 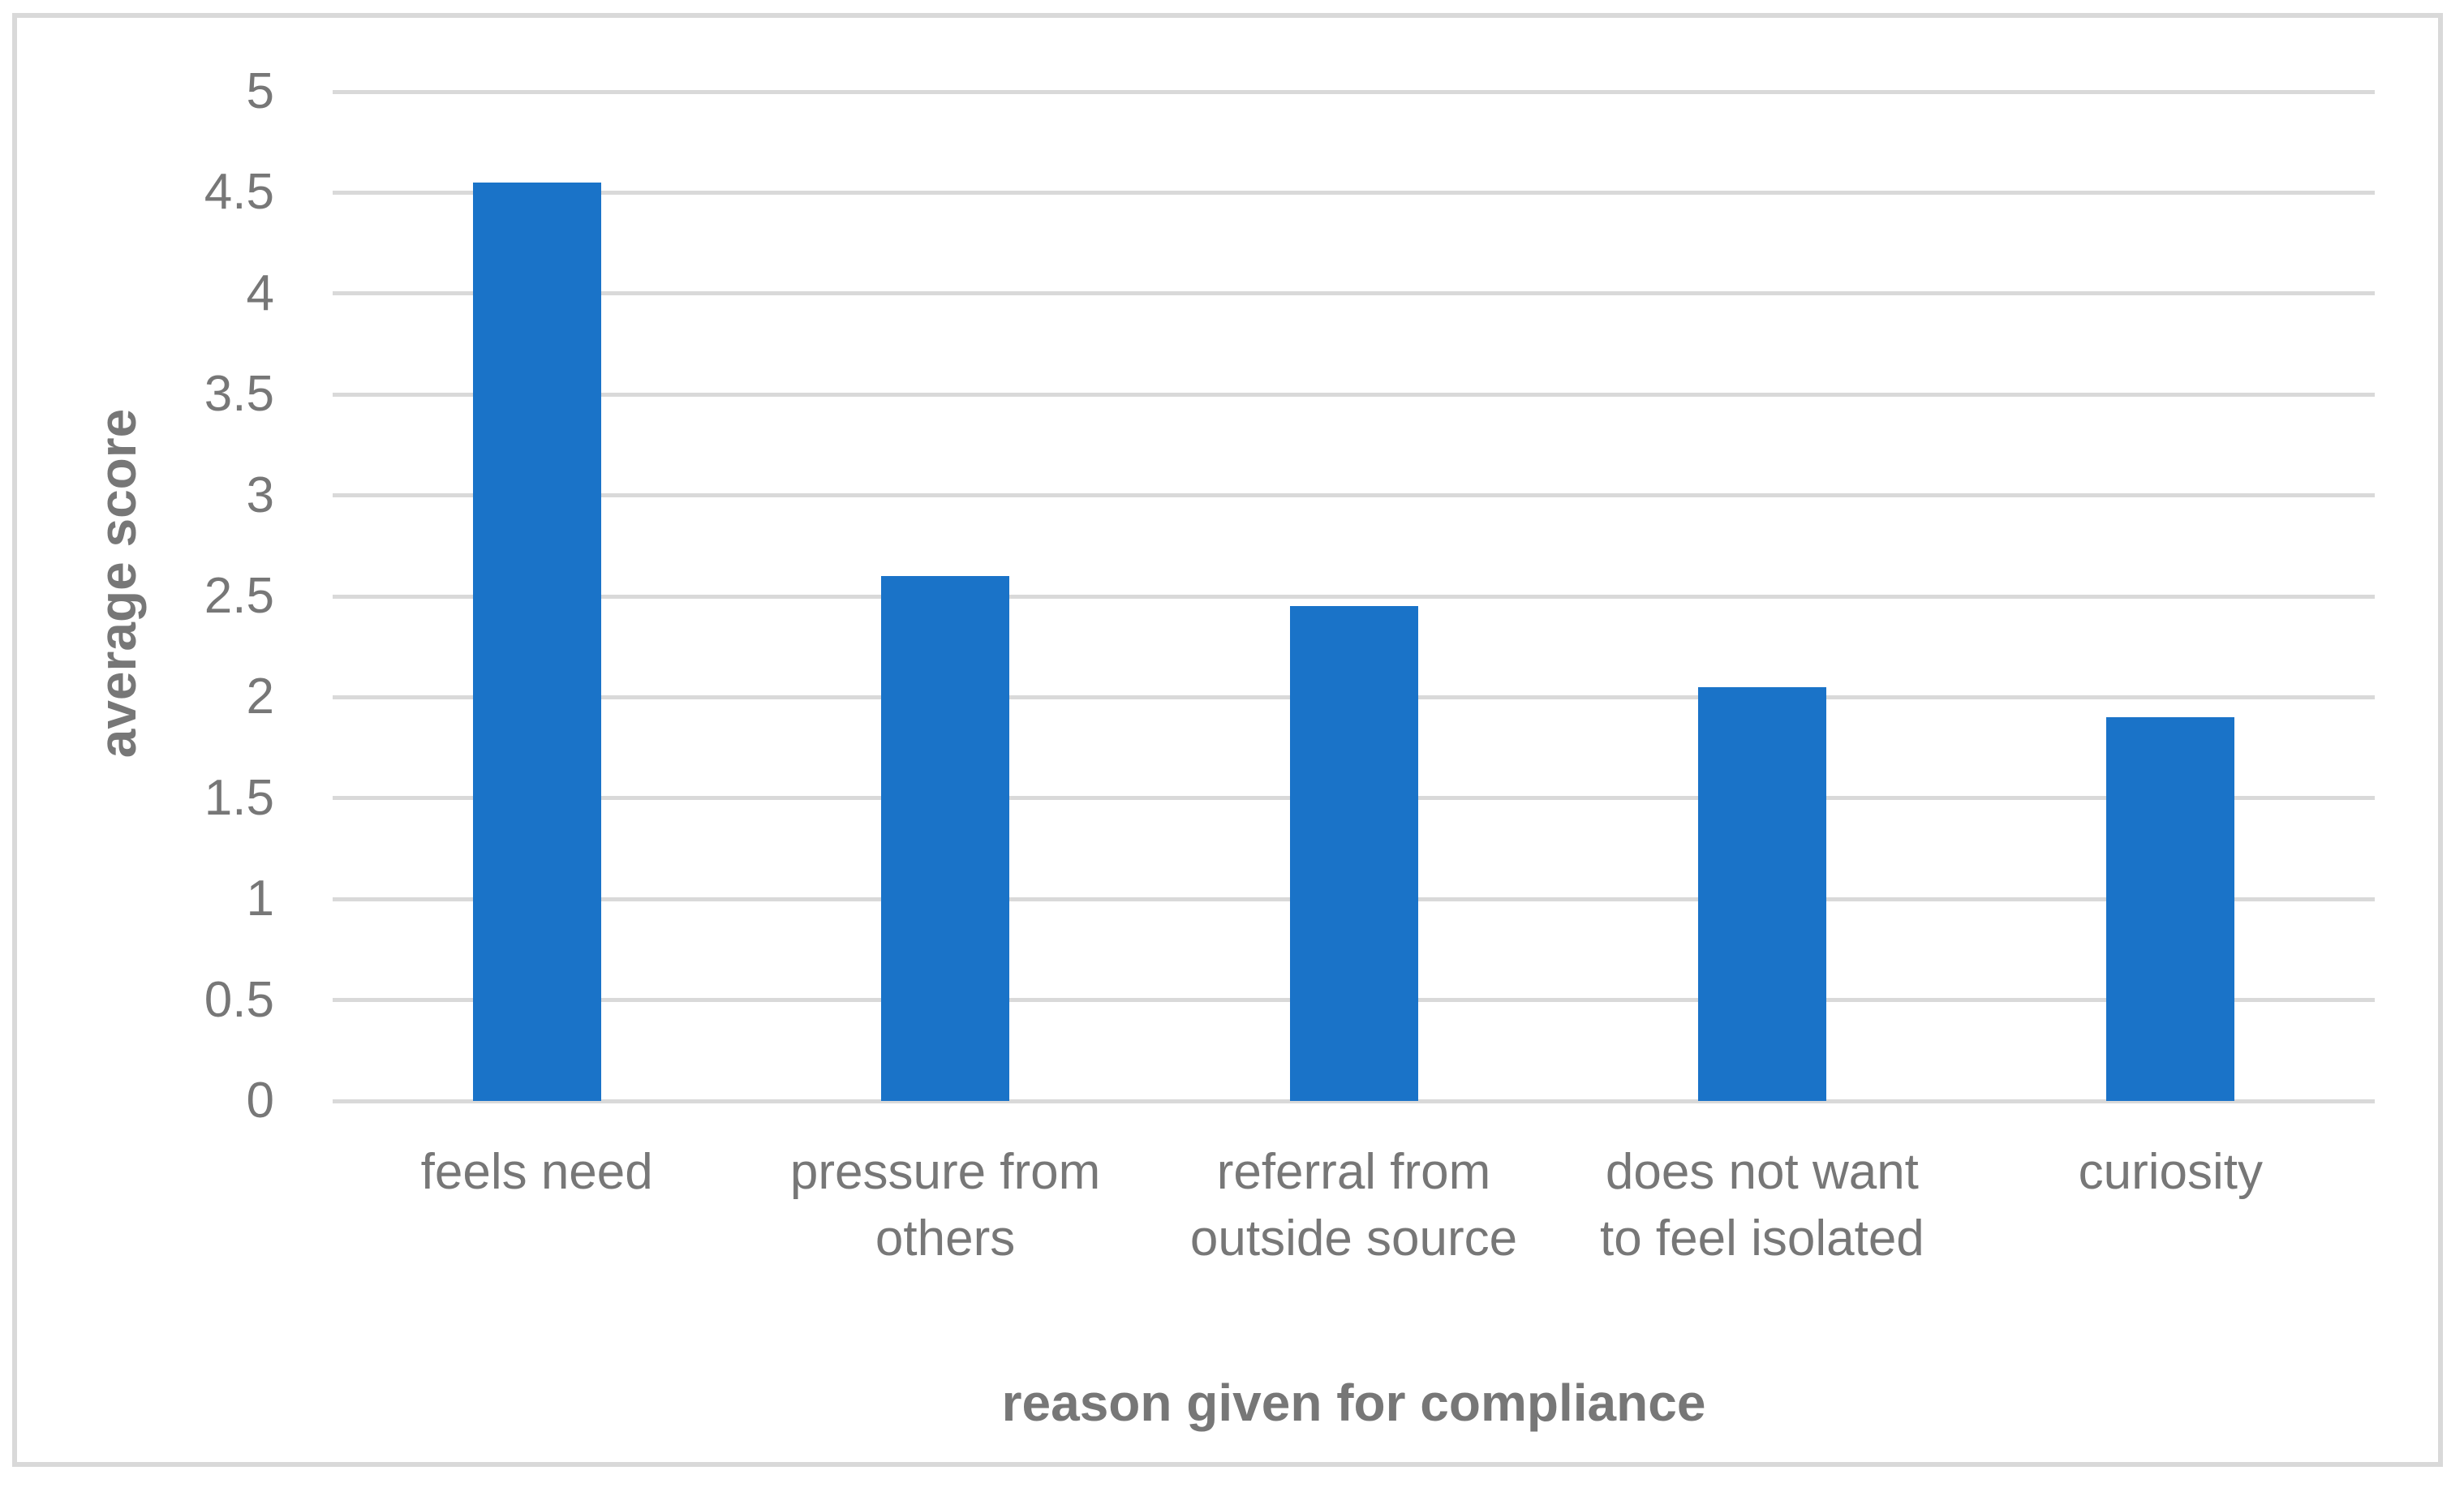 What do you see at coordinates (945, 838) in the screenshot?
I see `bar-pressure-from-others` at bounding box center [945, 838].